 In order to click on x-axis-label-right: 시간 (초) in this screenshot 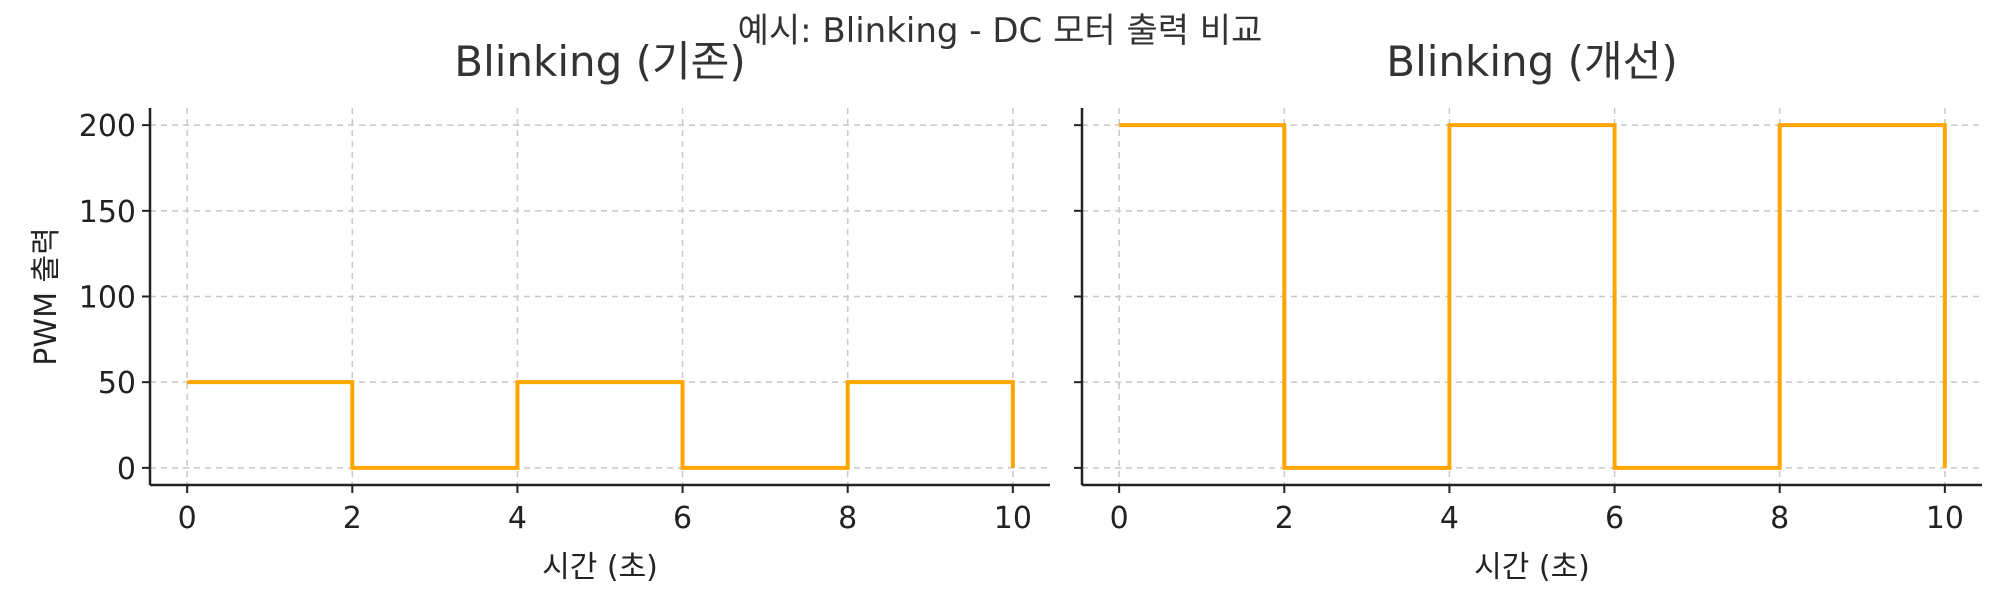, I will do `click(1532, 567)`.